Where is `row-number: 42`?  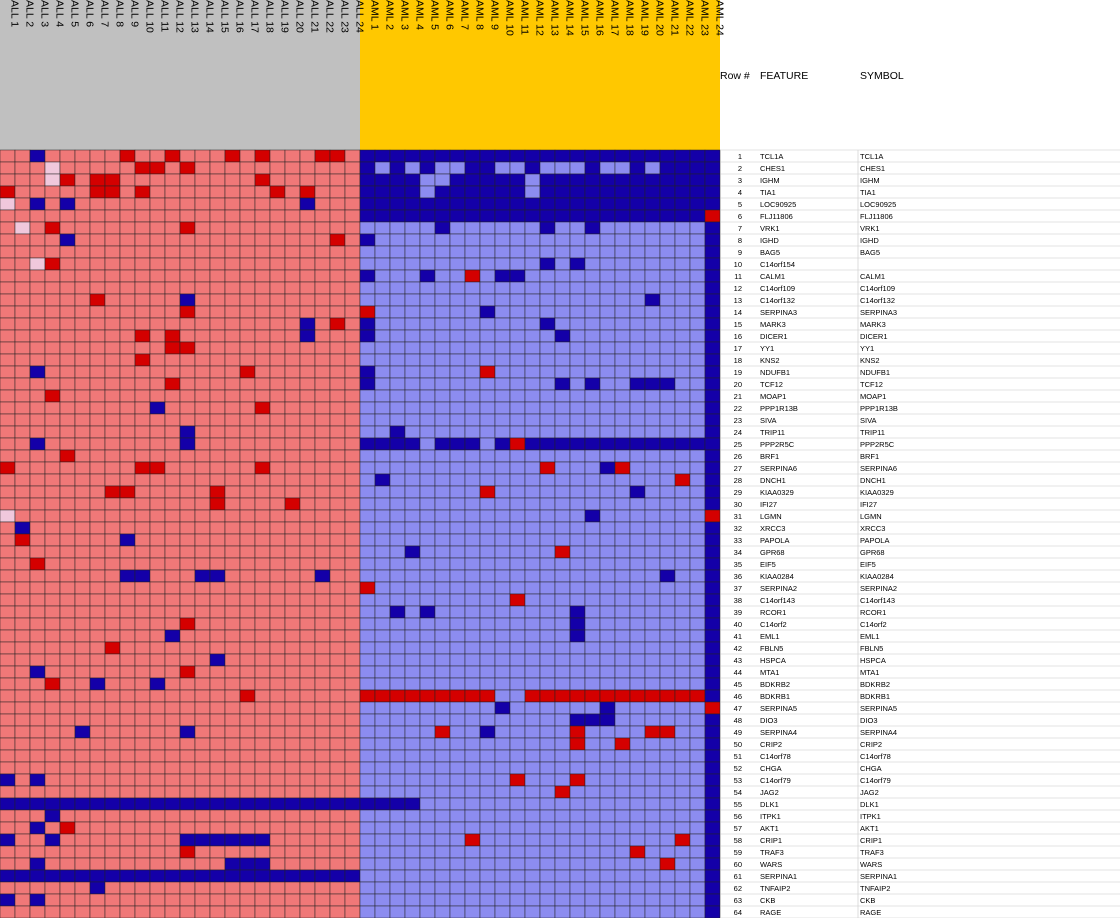
row-number: 42 is located at coordinates (738, 648).